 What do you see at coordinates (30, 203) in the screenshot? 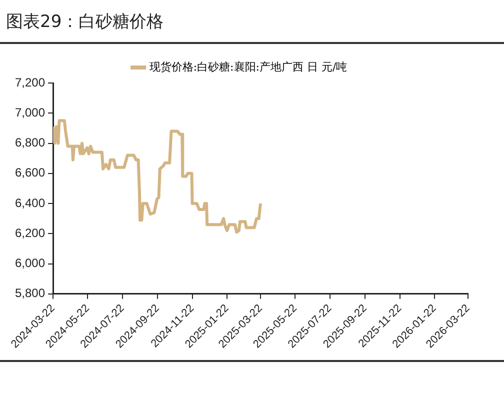
I see `y-tick-label: 6,400` at bounding box center [30, 203].